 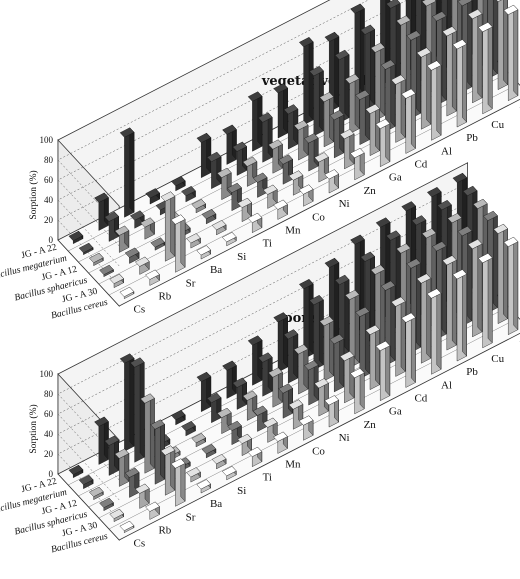 What do you see at coordinates (47, 374) in the screenshot?
I see `y-tick-label: 100` at bounding box center [47, 374].